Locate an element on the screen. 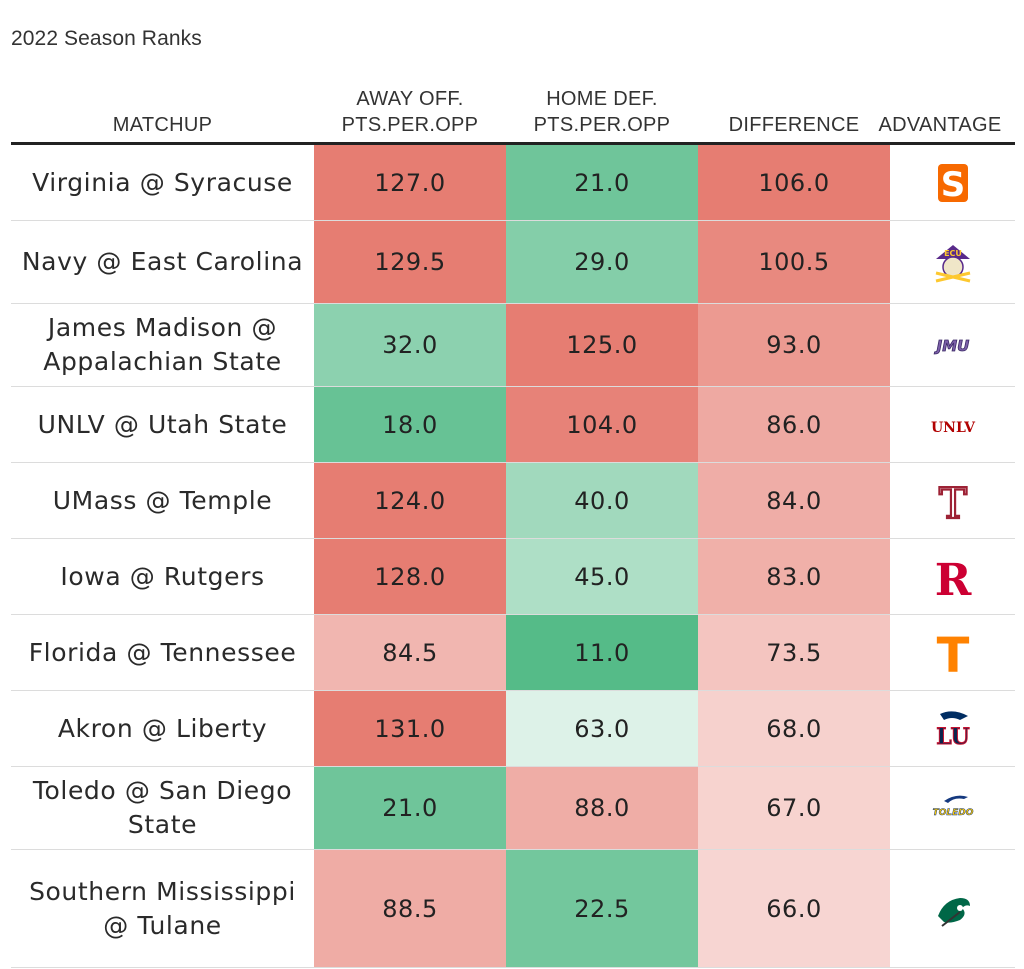 The image size is (1024, 969). away-off-cell: 18.0 is located at coordinates (410, 424).